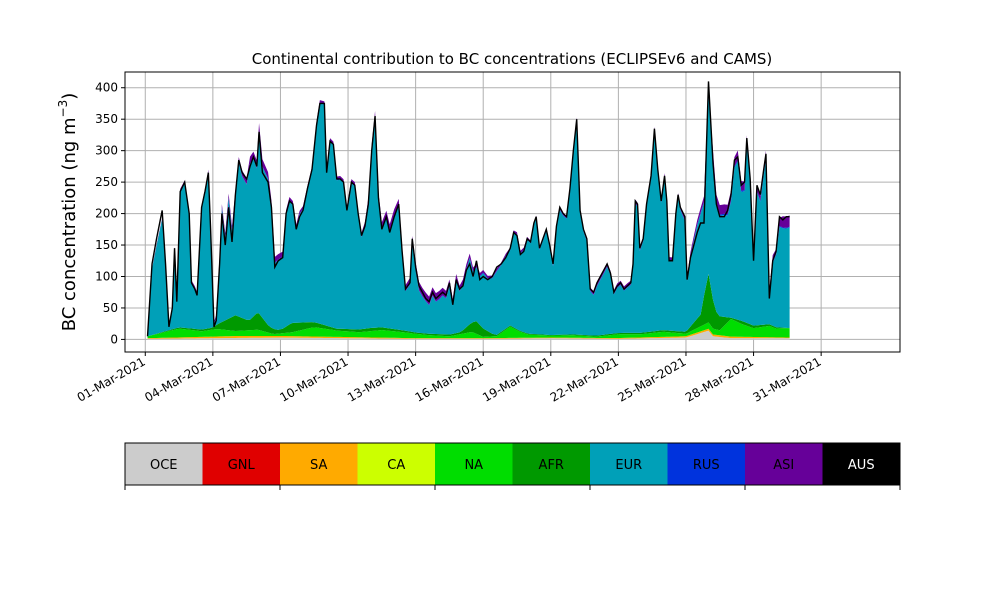 The height and width of the screenshot is (600, 1000). What do you see at coordinates (114, 339) in the screenshot?
I see `y-tick-label: 0` at bounding box center [114, 339].